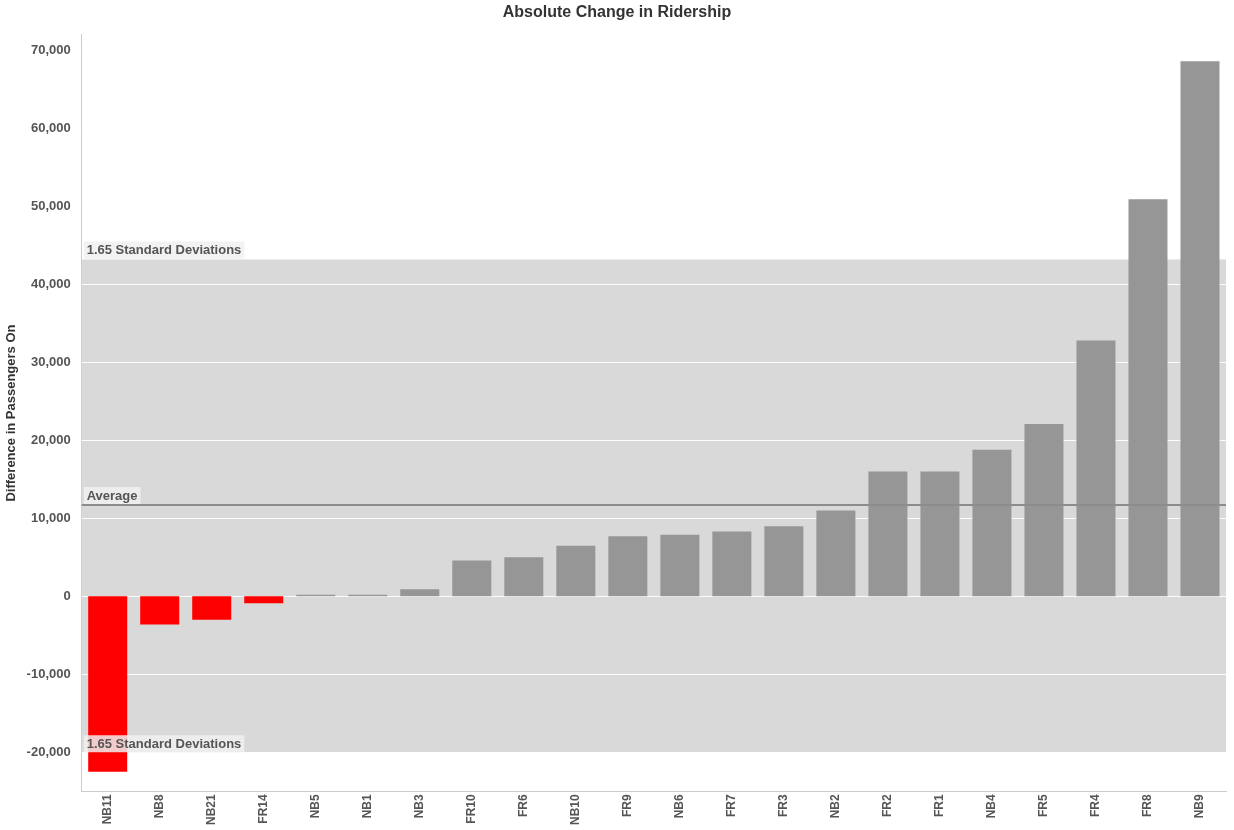 Image resolution: width=1234 pixels, height=830 pixels. Describe the element at coordinates (679, 806) in the screenshot. I see `x-tick-label: NB6` at that location.